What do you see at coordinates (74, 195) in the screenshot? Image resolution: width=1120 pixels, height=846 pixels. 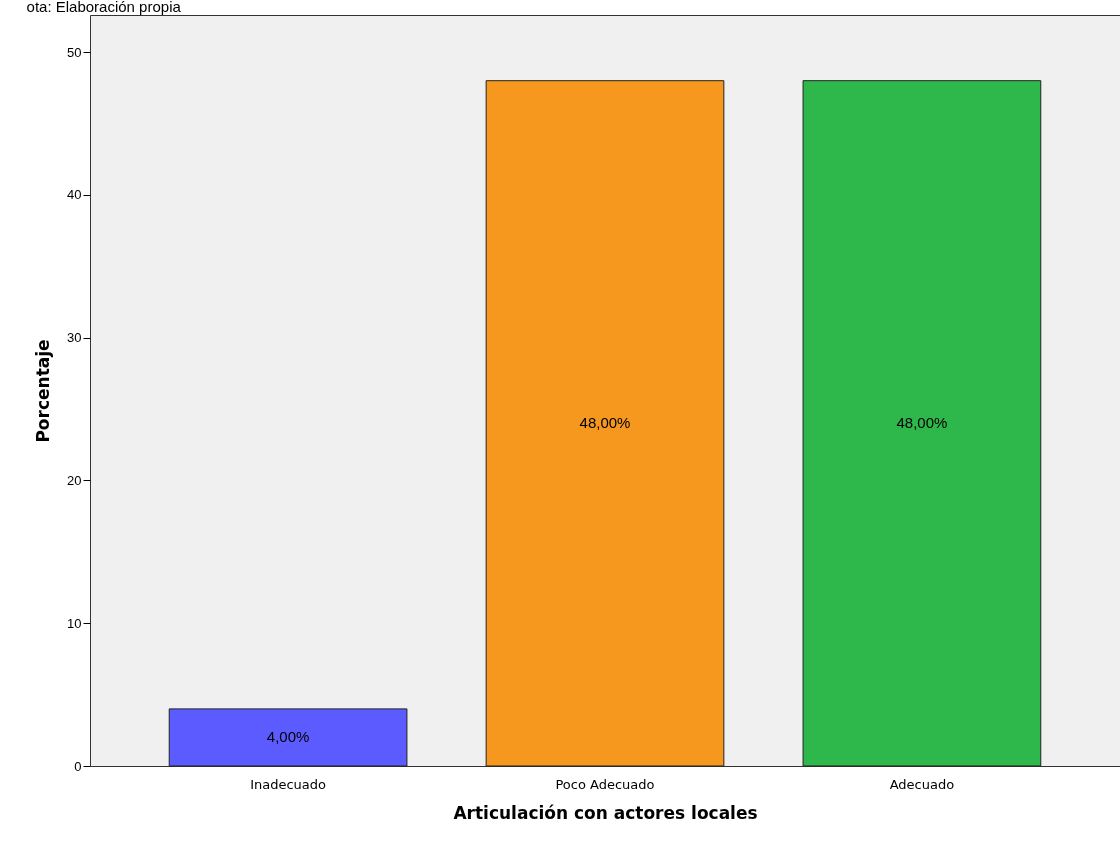 I see `y-tick-label: 40` at bounding box center [74, 195].